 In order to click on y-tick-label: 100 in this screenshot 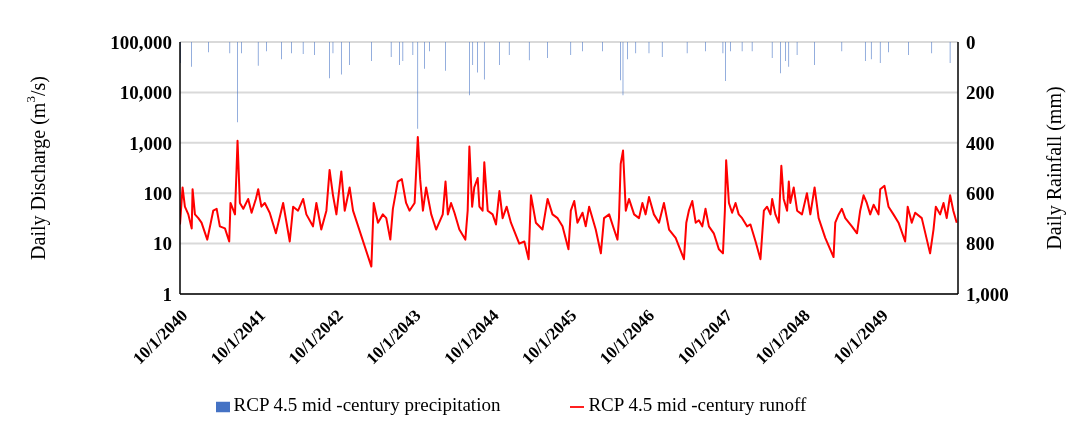, I will do `click(157, 193)`.